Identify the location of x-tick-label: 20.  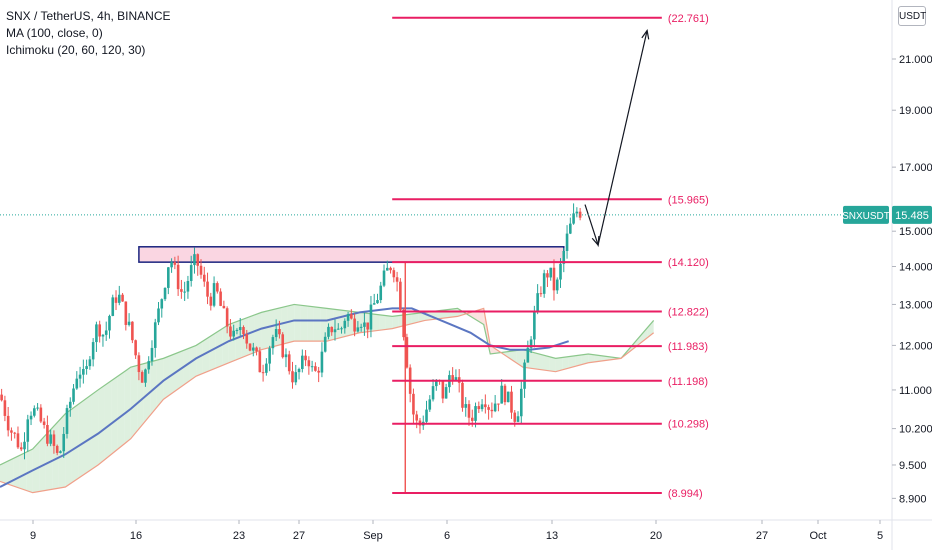
(656, 536).